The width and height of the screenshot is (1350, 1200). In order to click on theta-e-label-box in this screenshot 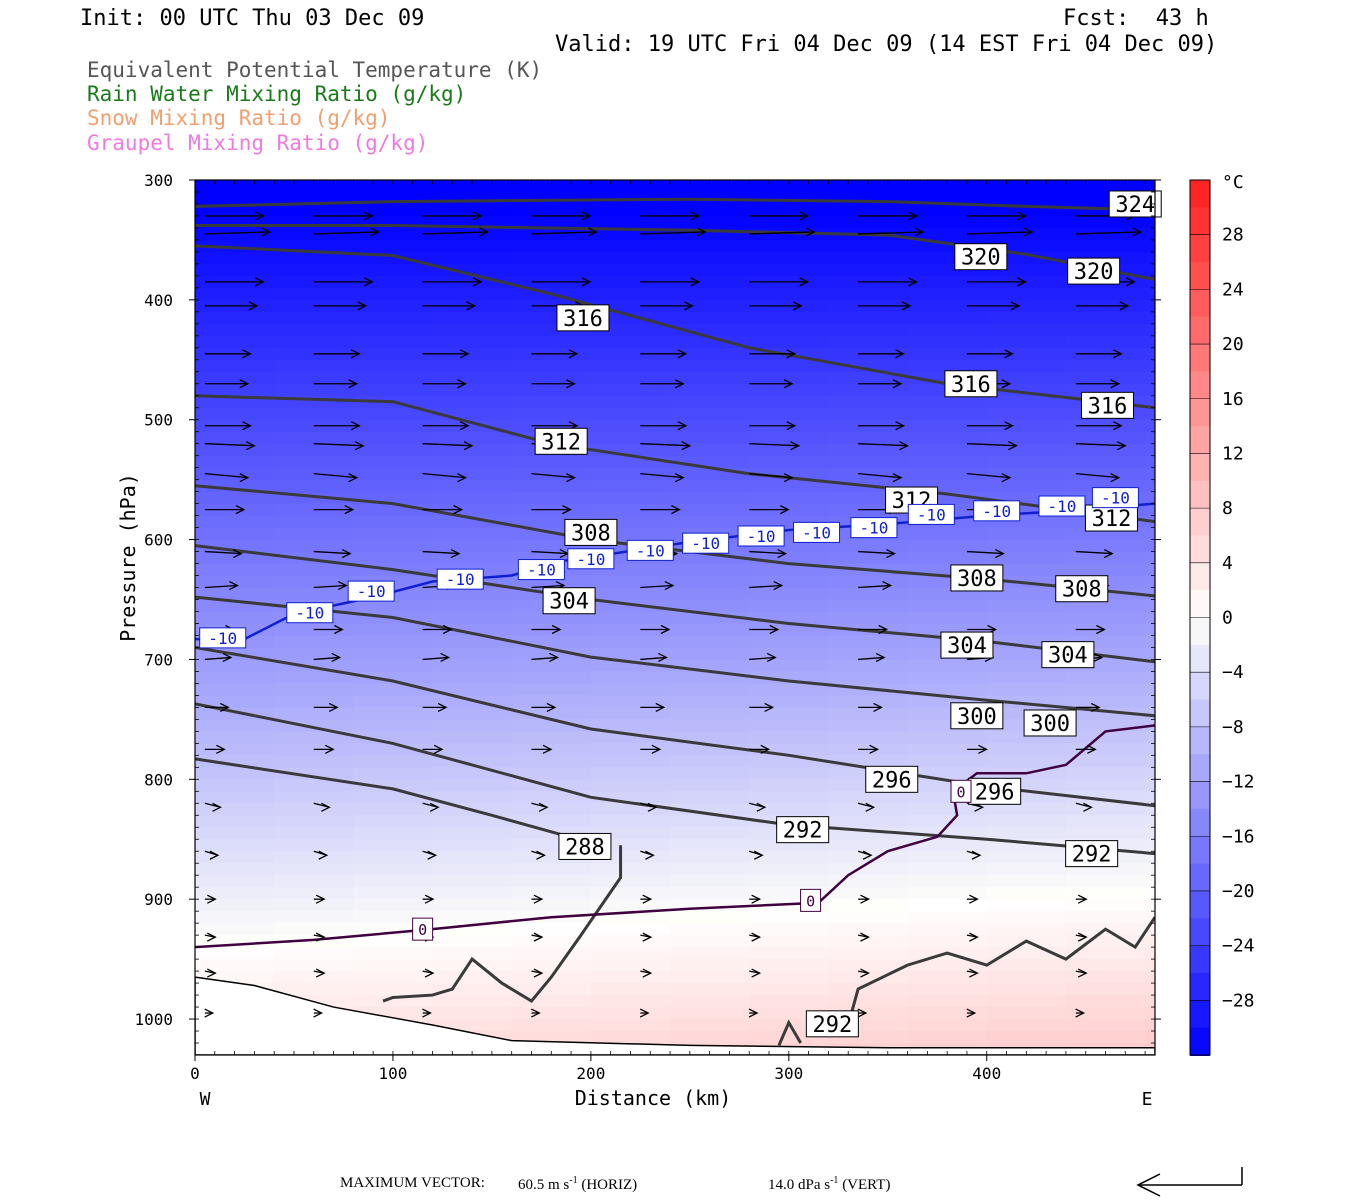, I will do `click(977, 716)`.